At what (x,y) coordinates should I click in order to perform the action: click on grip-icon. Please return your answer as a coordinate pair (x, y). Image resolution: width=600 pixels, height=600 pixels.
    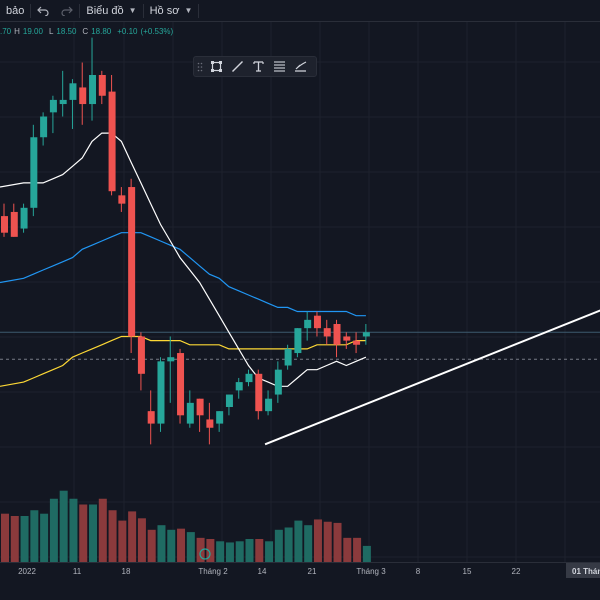
    Looking at the image, I should click on (200, 66).